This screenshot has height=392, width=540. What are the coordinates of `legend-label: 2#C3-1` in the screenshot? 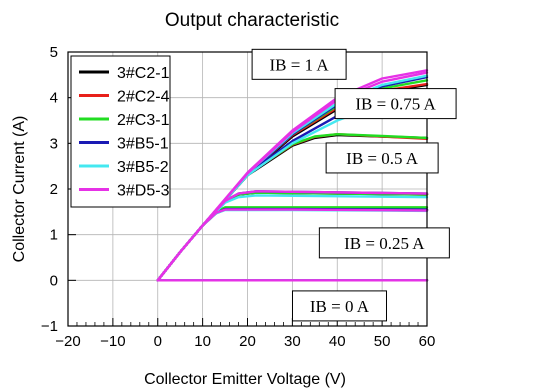 It's located at (143, 120).